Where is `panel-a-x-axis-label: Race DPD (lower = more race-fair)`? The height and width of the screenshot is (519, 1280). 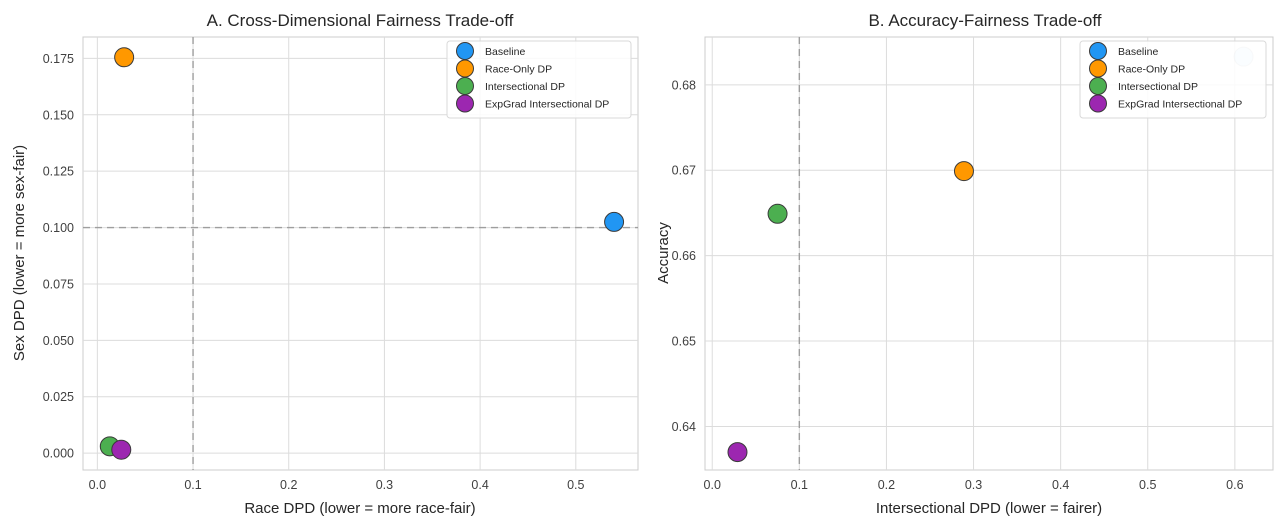 panel-a-x-axis-label: Race DPD (lower = more race-fair) is located at coordinates (359, 508).